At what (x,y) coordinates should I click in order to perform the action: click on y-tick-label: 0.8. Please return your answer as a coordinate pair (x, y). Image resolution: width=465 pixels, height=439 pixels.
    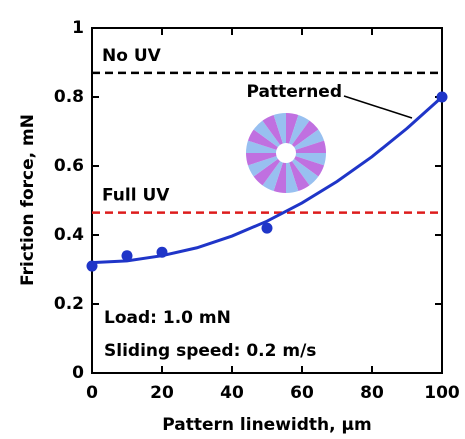
    Looking at the image, I should click on (69, 97).